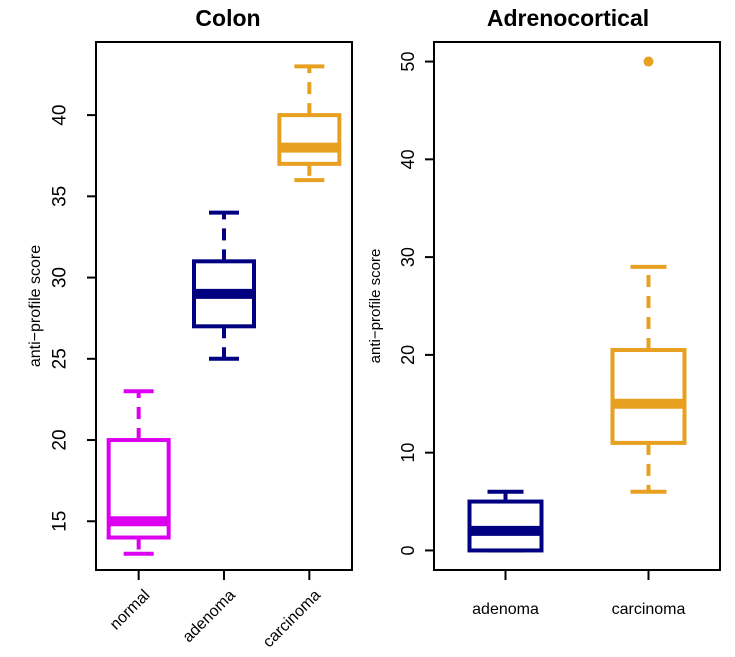  Describe the element at coordinates (408, 62) in the screenshot. I see `y-tick-label: 50` at that location.